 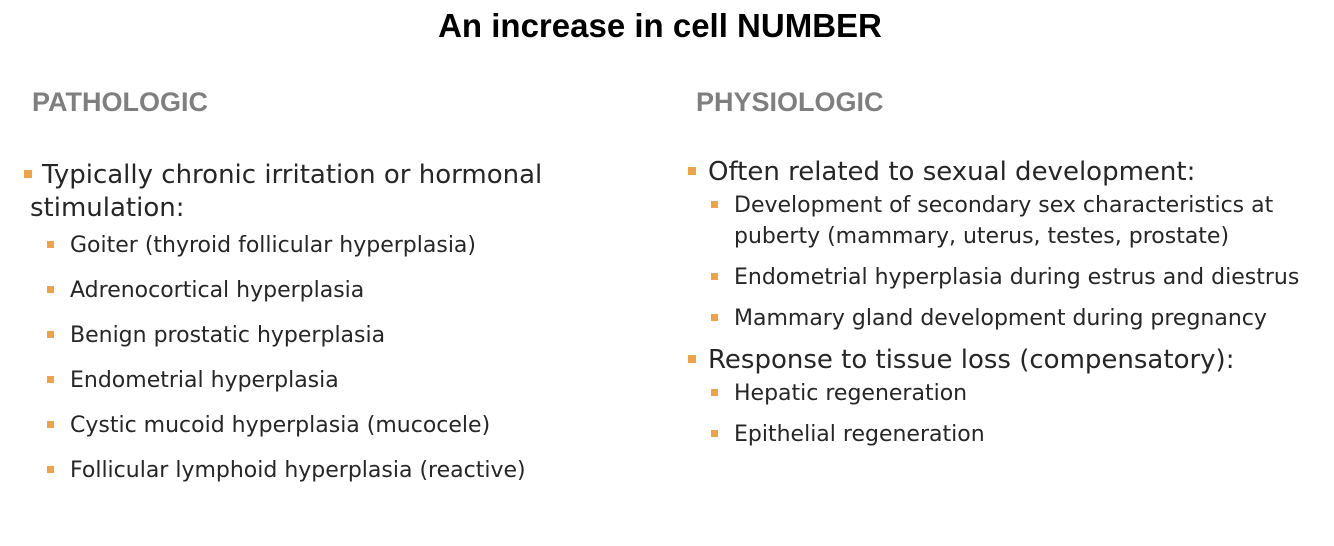 What do you see at coordinates (228, 335) in the screenshot?
I see `list-item-text: Benign prostatic hyperplasia` at bounding box center [228, 335].